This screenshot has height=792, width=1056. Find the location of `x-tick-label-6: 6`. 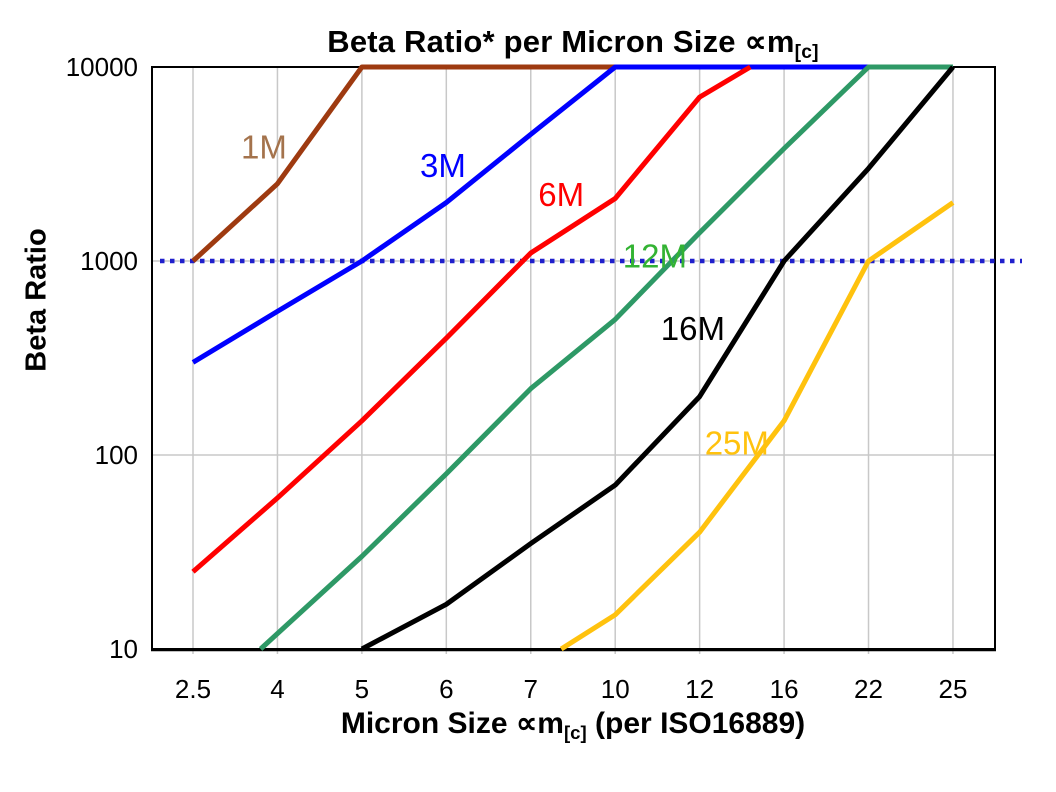

x-tick-label-6: 6 is located at coordinates (446, 689).